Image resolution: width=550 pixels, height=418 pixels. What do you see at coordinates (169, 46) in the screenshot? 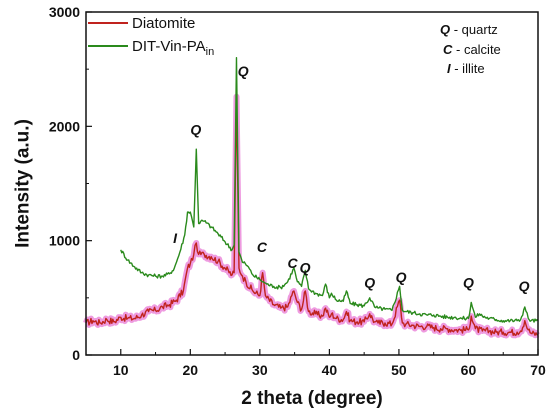
I see `legend-label-main: DIT-Vin-PA` at bounding box center [169, 46].